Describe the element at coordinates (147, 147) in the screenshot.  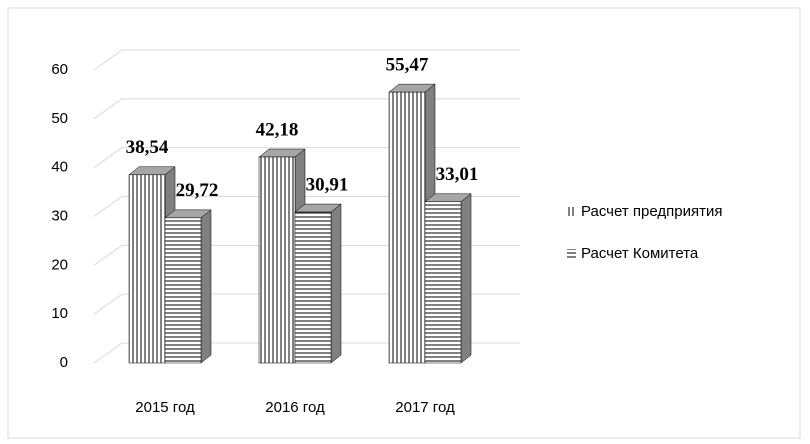
I see `data-label: 38,54` at that location.